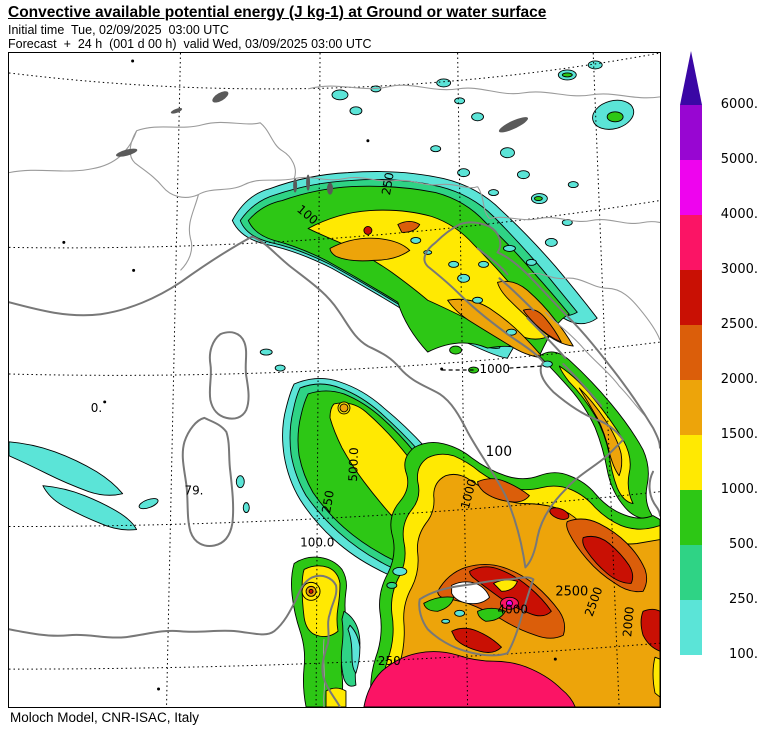  Describe the element at coordinates (739, 214) in the screenshot. I see `colorbar-tick-label: 4000.` at that location.